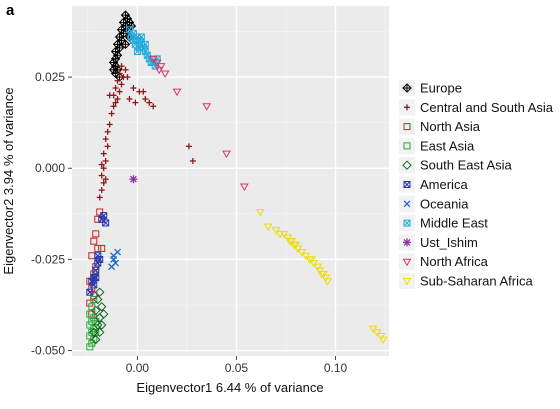 Image resolution: width=560 pixels, height=409 pixels. I want to click on panel-label: a, so click(10, 10).